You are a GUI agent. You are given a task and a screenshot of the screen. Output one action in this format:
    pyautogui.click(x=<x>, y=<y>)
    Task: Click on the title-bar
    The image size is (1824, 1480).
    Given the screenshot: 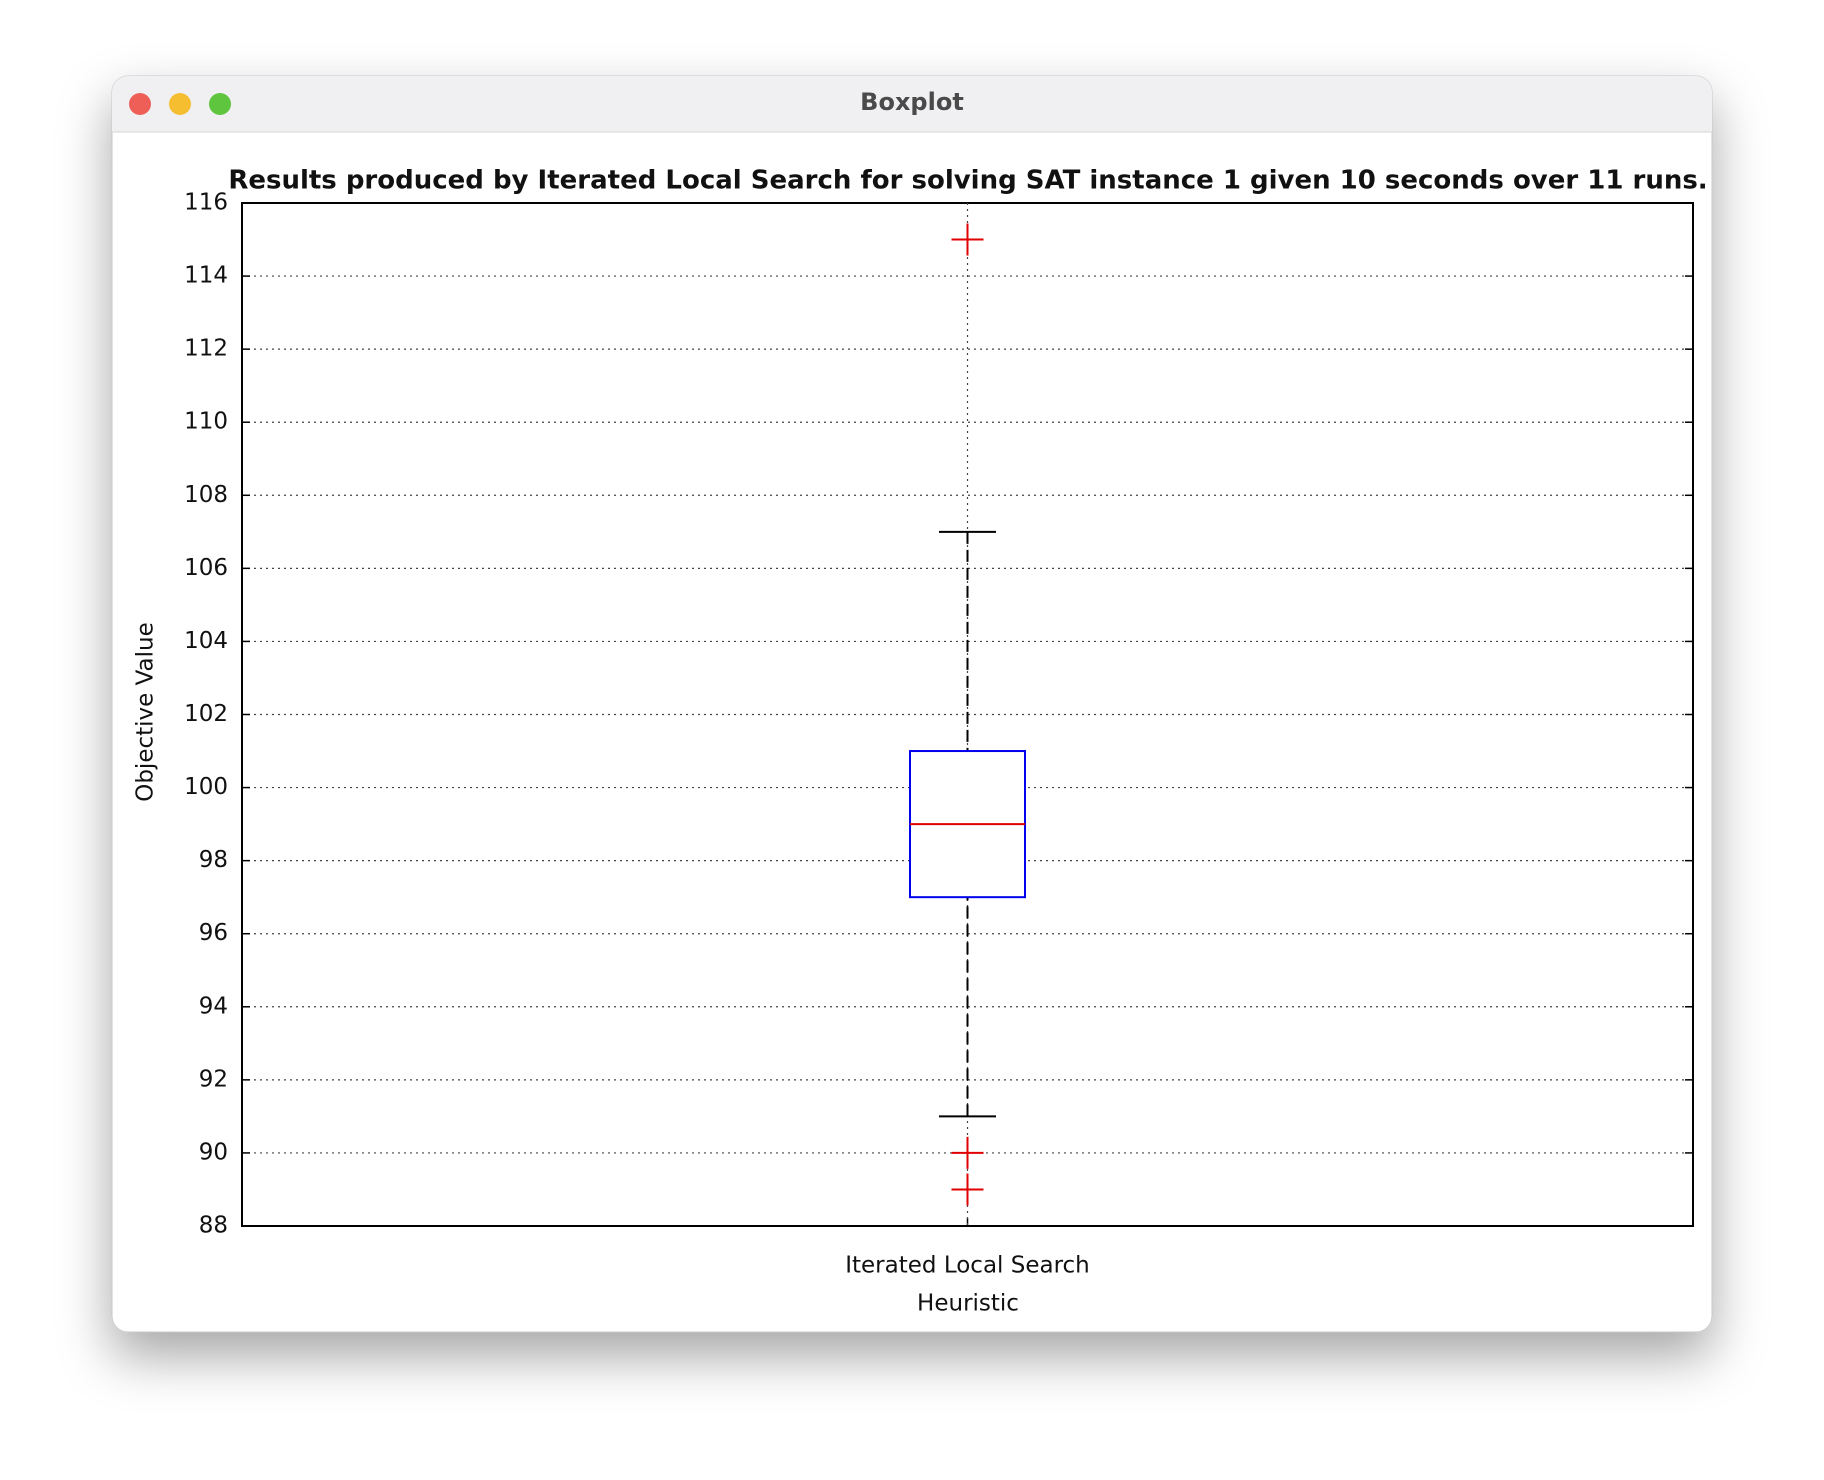 What is the action you would take?
    pyautogui.click(x=912, y=104)
    